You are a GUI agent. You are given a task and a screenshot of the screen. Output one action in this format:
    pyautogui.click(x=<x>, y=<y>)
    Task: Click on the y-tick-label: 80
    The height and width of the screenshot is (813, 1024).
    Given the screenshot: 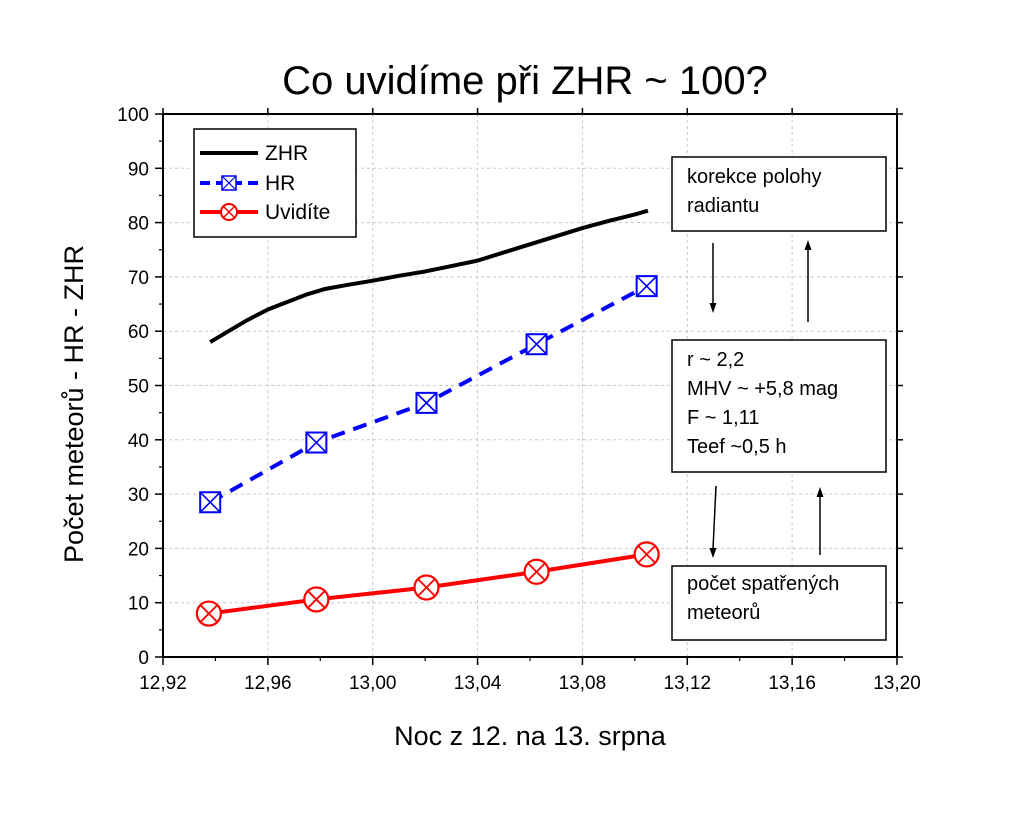 What is the action you would take?
    pyautogui.click(x=138, y=224)
    